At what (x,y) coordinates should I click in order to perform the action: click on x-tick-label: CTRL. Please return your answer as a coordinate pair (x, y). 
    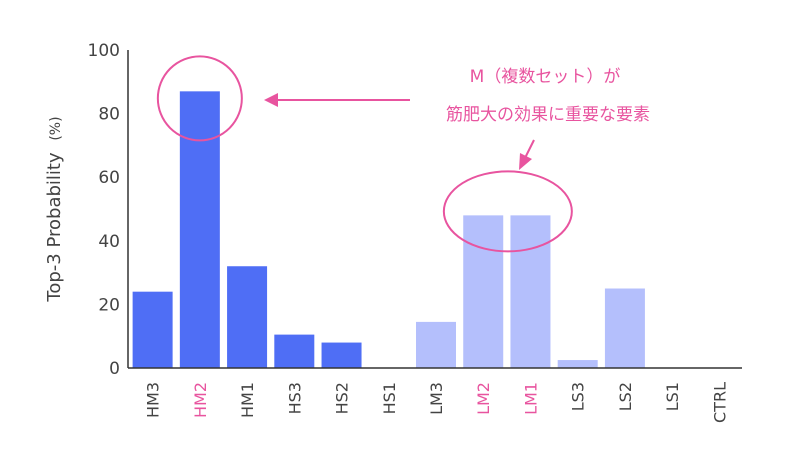
    Looking at the image, I should click on (719, 402).